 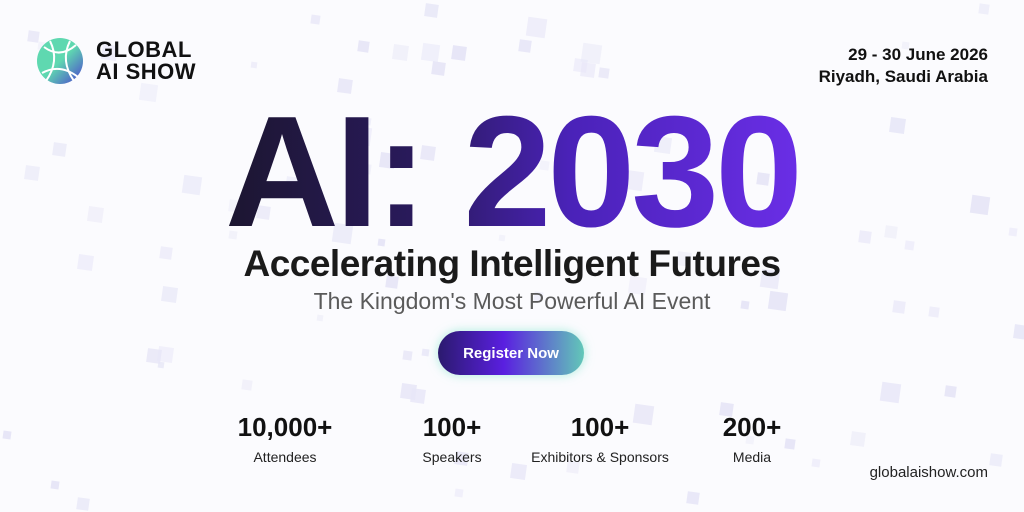 I want to click on logo: GLOBAL AI SHOW, so click(x=116, y=61).